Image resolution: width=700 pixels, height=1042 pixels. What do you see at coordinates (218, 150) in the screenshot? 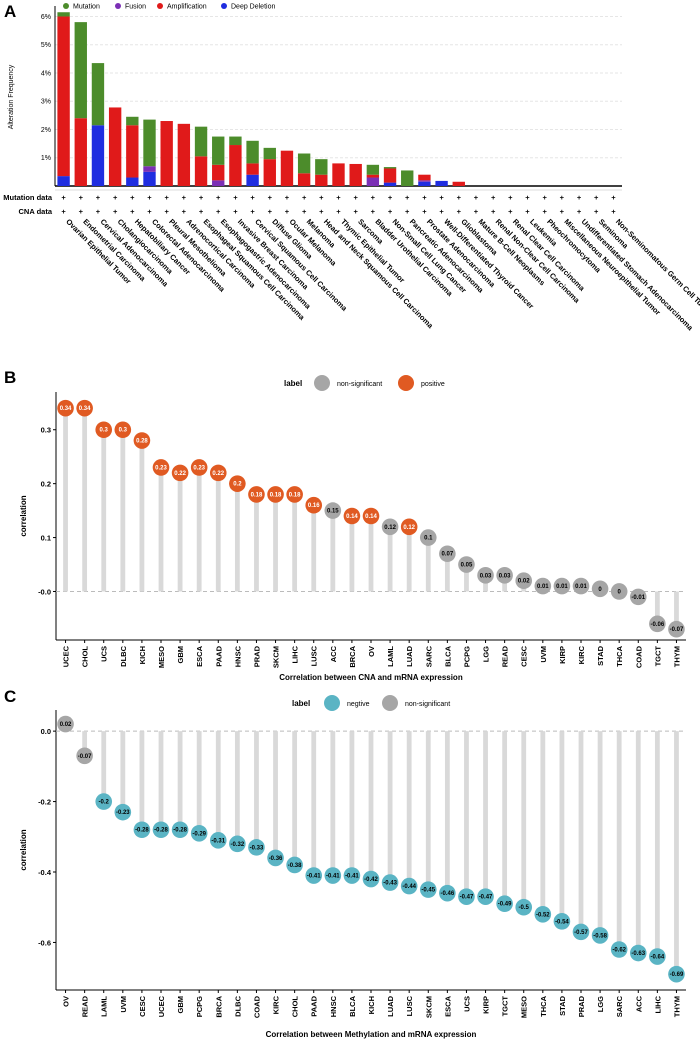
I see `bar-mutation-esophagogastric-adenocarcinoma` at bounding box center [218, 150].